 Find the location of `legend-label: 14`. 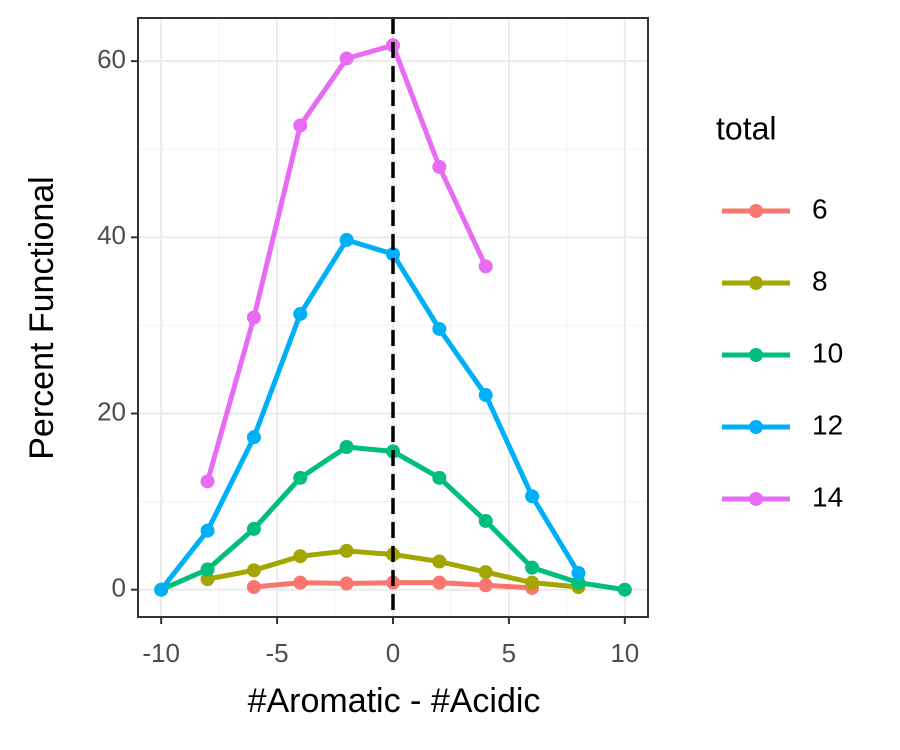

legend-label: 14 is located at coordinates (827, 496).